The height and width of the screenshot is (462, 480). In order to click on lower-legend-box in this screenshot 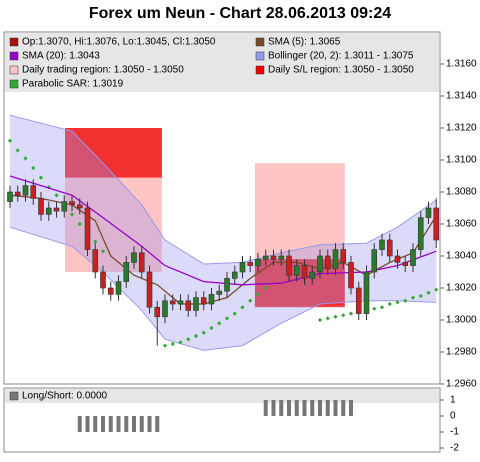, I will do `click(222, 396)`.